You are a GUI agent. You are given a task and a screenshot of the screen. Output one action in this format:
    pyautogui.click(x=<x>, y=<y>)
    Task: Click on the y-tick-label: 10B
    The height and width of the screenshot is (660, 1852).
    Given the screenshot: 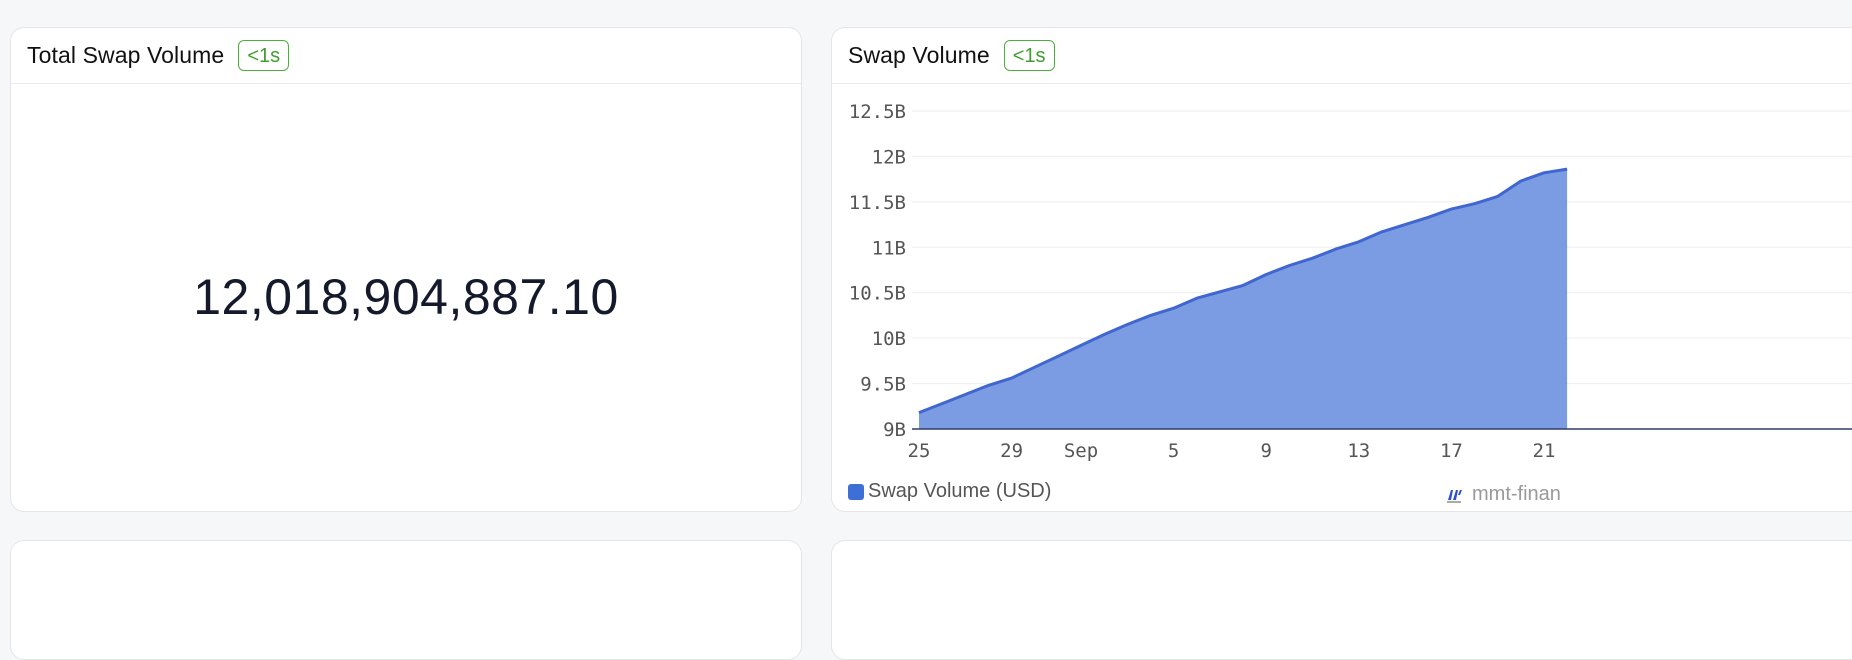 What is the action you would take?
    pyautogui.click(x=889, y=339)
    